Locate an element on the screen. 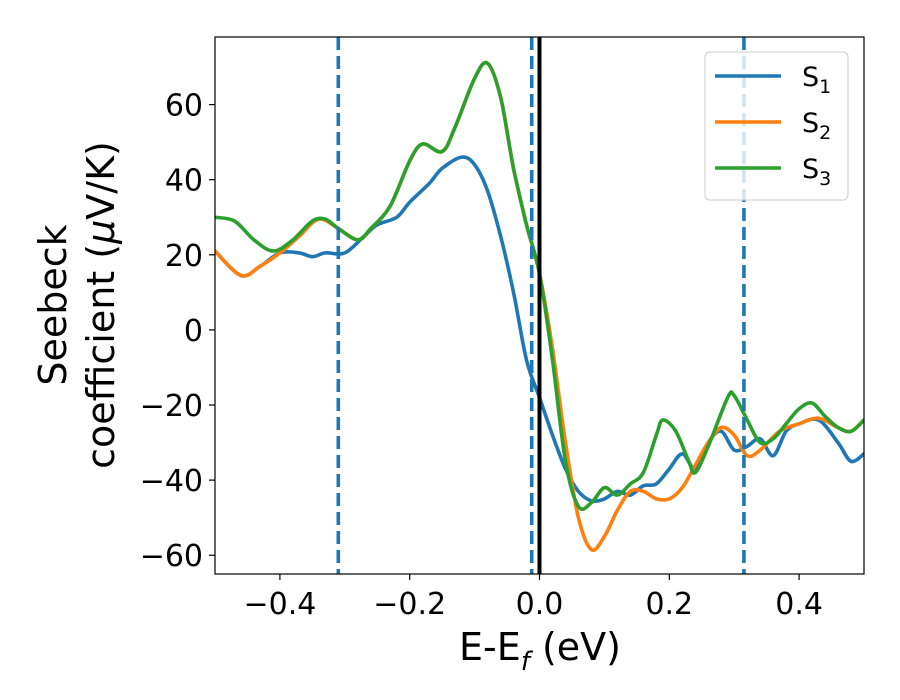 The height and width of the screenshot is (700, 900). y-tick-label: 20 is located at coordinates (184, 256).